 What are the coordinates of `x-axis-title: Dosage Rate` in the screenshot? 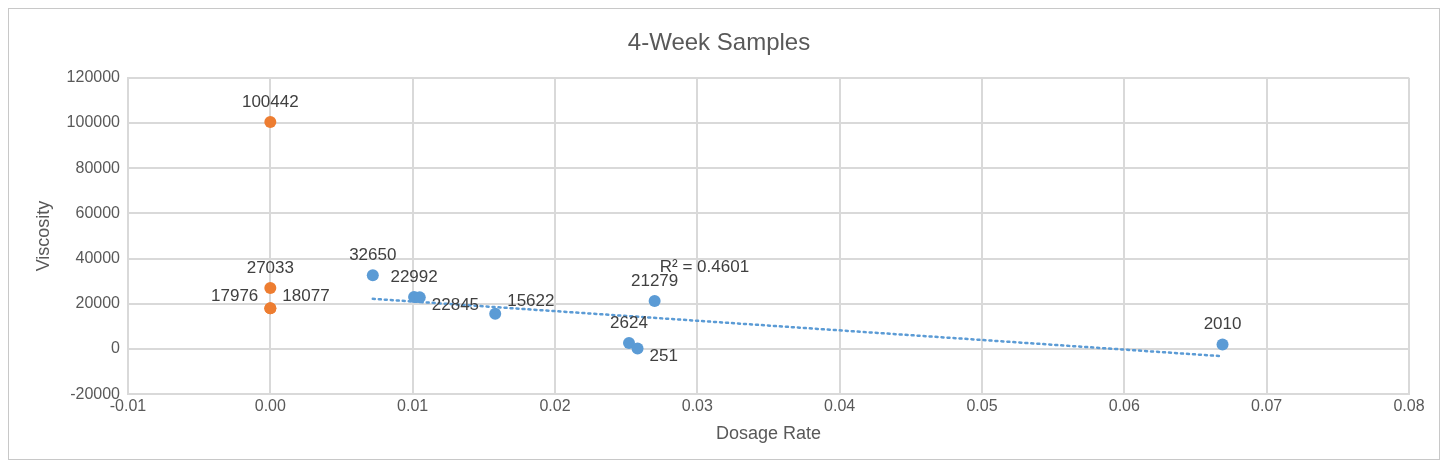 It's located at (768, 433).